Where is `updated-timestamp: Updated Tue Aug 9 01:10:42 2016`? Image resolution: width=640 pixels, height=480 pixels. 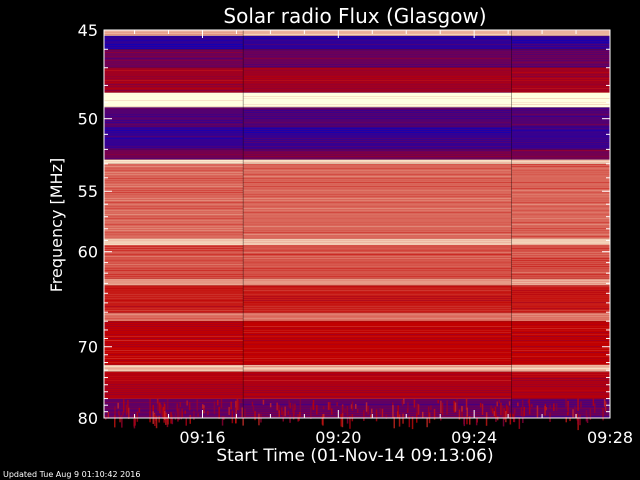 updated-timestamp: Updated Tue Aug 9 01:10:42 2016 is located at coordinates (71, 474).